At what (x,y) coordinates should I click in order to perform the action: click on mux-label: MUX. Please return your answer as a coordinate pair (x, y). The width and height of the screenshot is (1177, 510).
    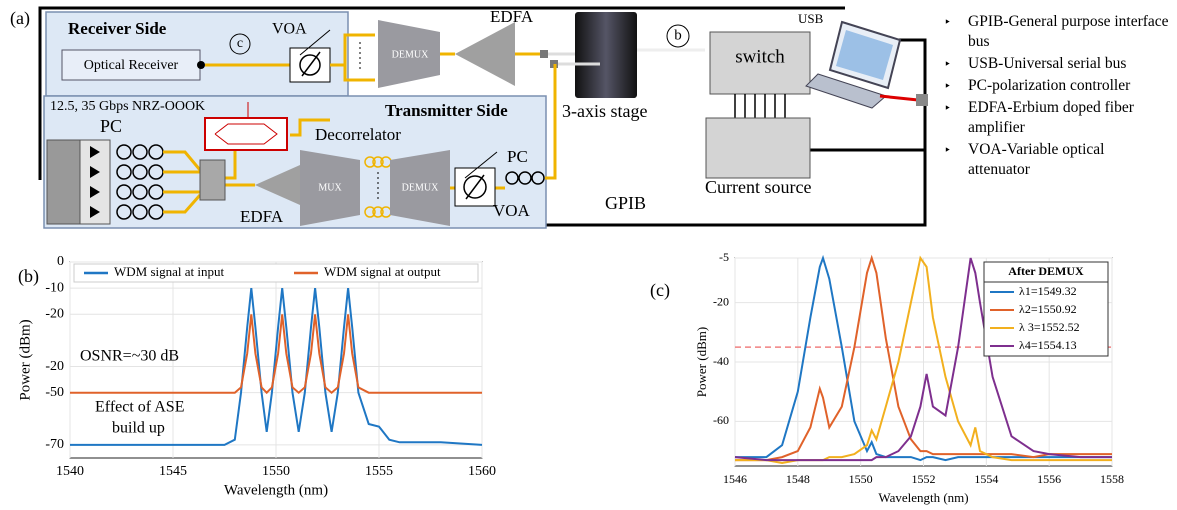
    Looking at the image, I should click on (330, 187).